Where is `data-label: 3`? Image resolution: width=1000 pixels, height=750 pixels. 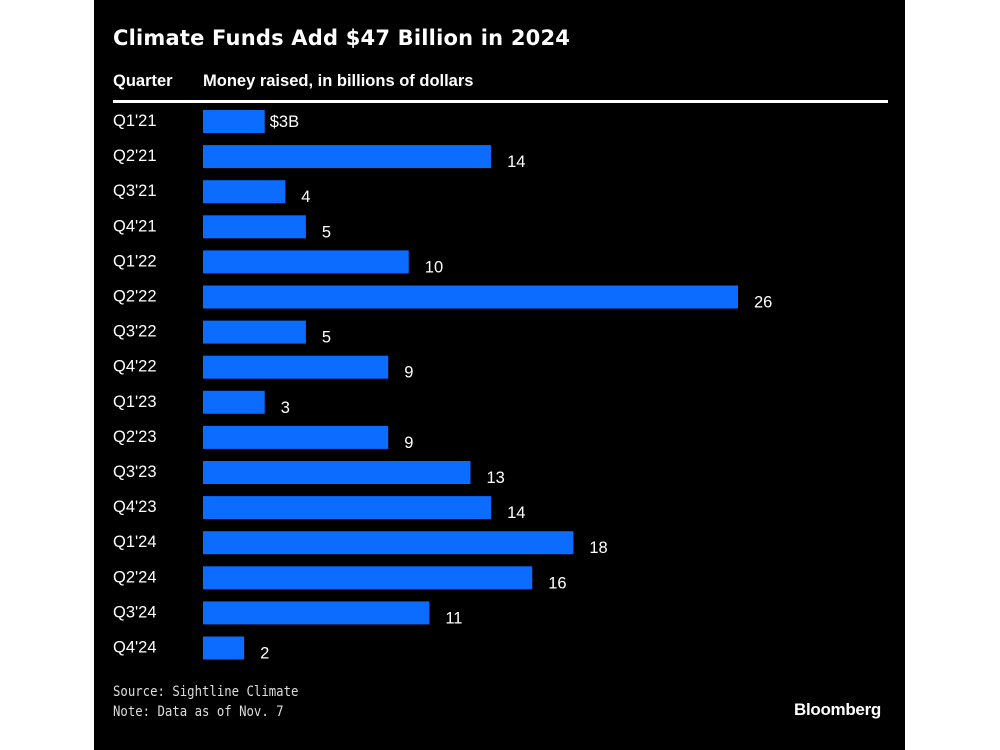 data-label: 3 is located at coordinates (285, 408).